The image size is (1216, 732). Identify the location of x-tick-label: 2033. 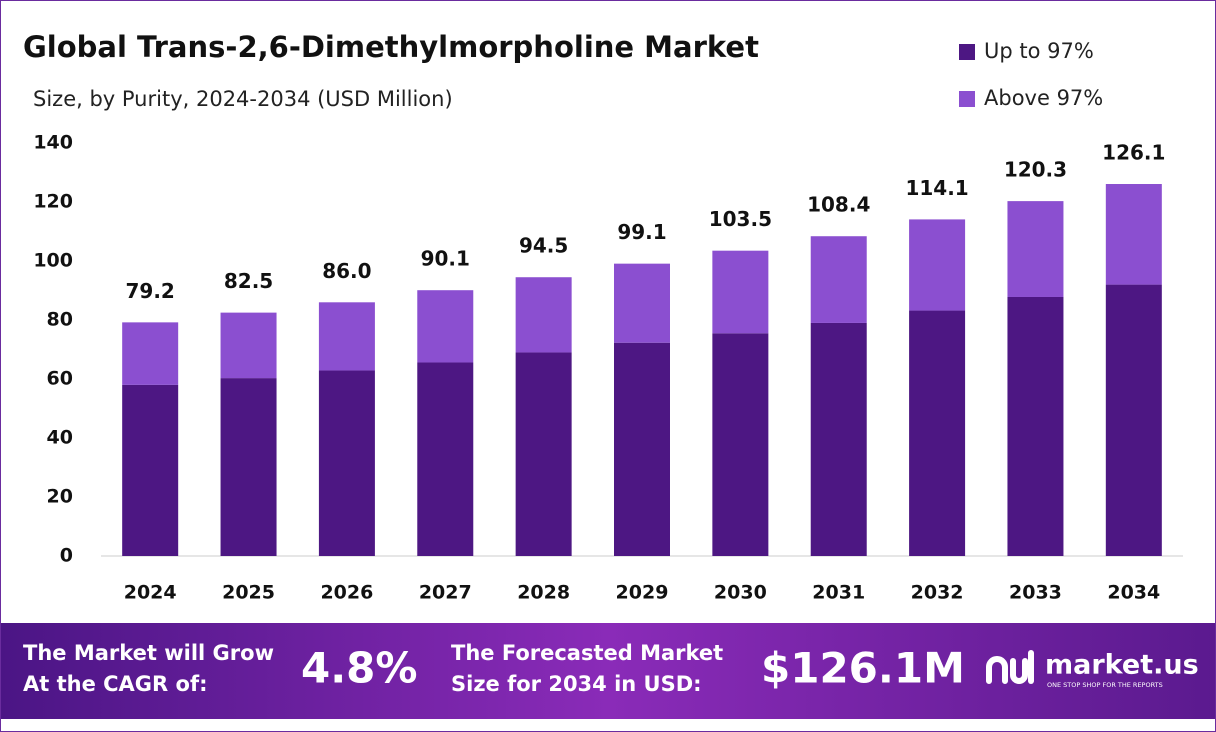
(1035, 593).